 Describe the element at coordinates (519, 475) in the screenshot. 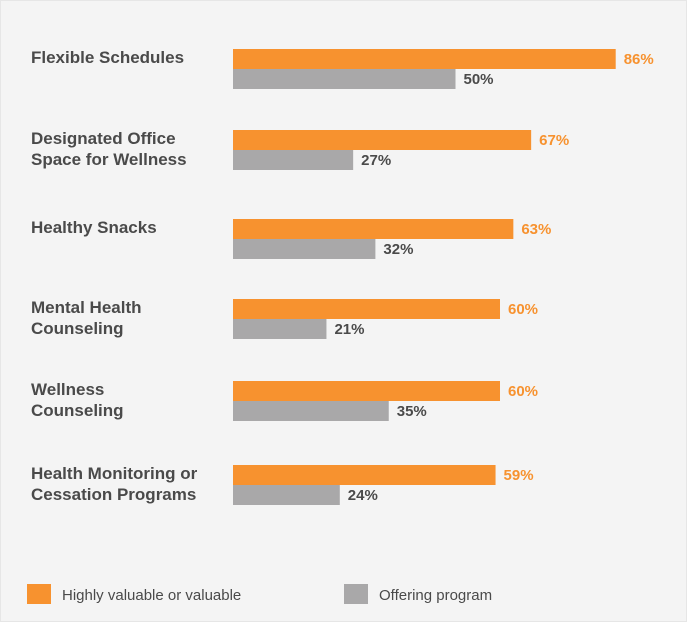

I see `value-label-valuable: 59%` at that location.